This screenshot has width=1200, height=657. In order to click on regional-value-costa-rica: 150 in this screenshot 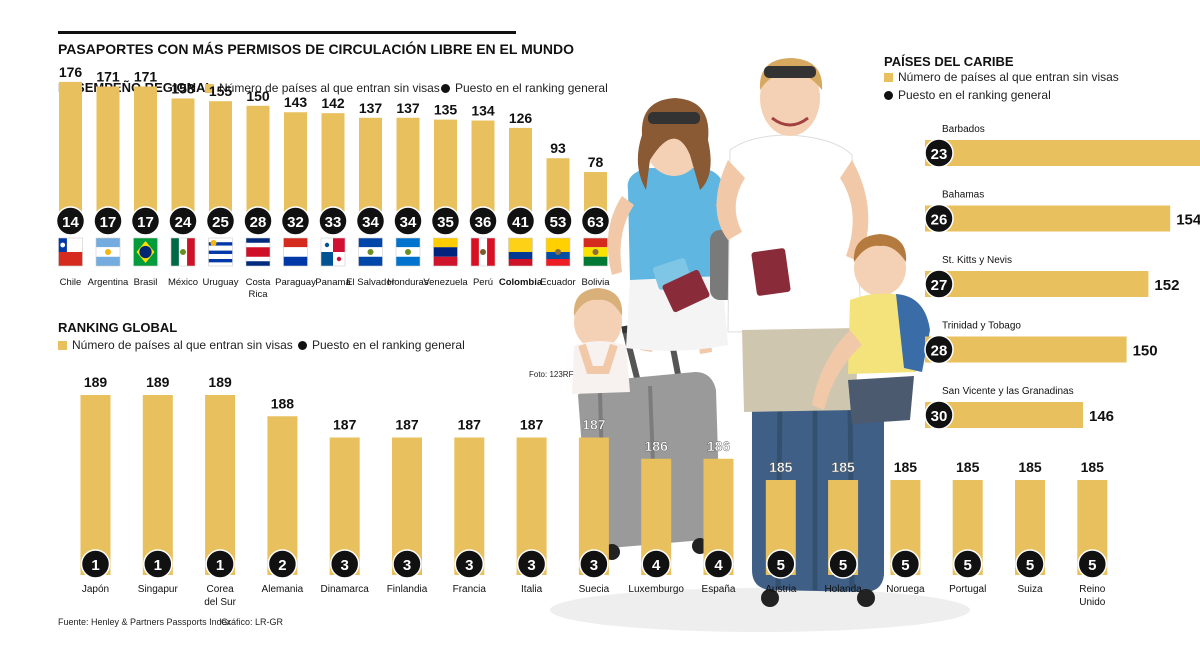, I will do `click(258, 96)`.